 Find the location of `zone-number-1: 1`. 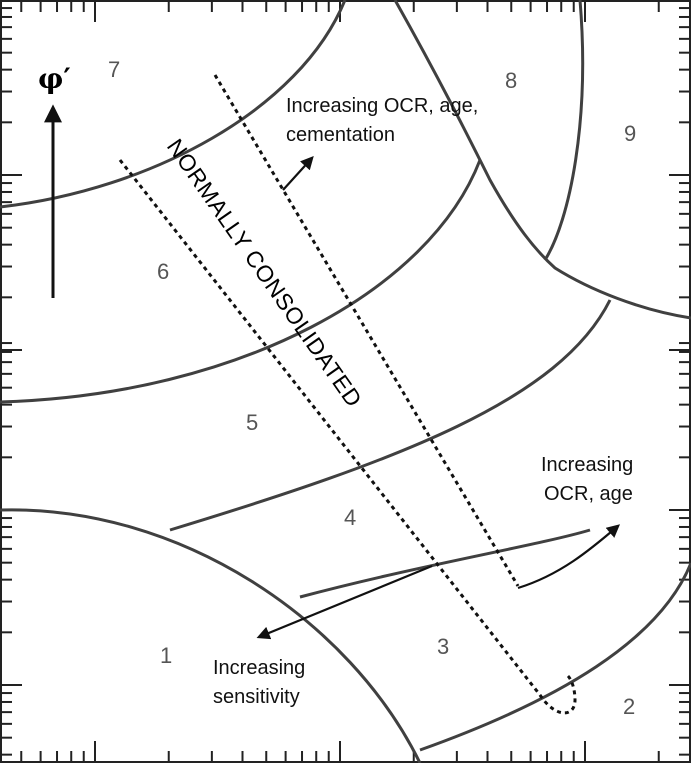

zone-number-1: 1 is located at coordinates (166, 655).